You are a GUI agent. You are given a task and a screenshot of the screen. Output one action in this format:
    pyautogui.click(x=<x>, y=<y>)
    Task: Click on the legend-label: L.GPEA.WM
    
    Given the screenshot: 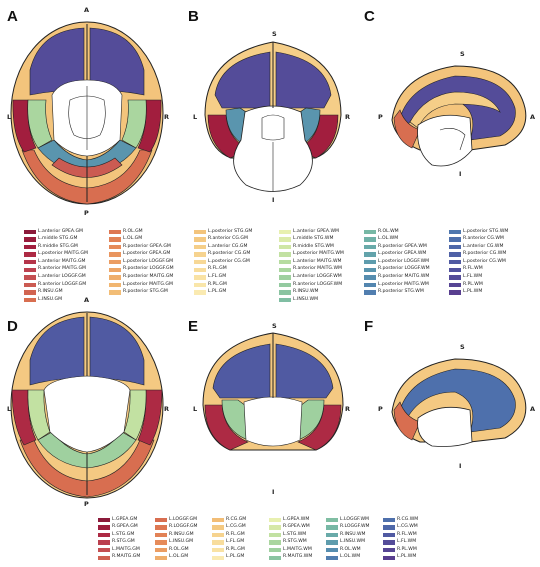 What is the action you would take?
    pyautogui.click(x=296, y=519)
    